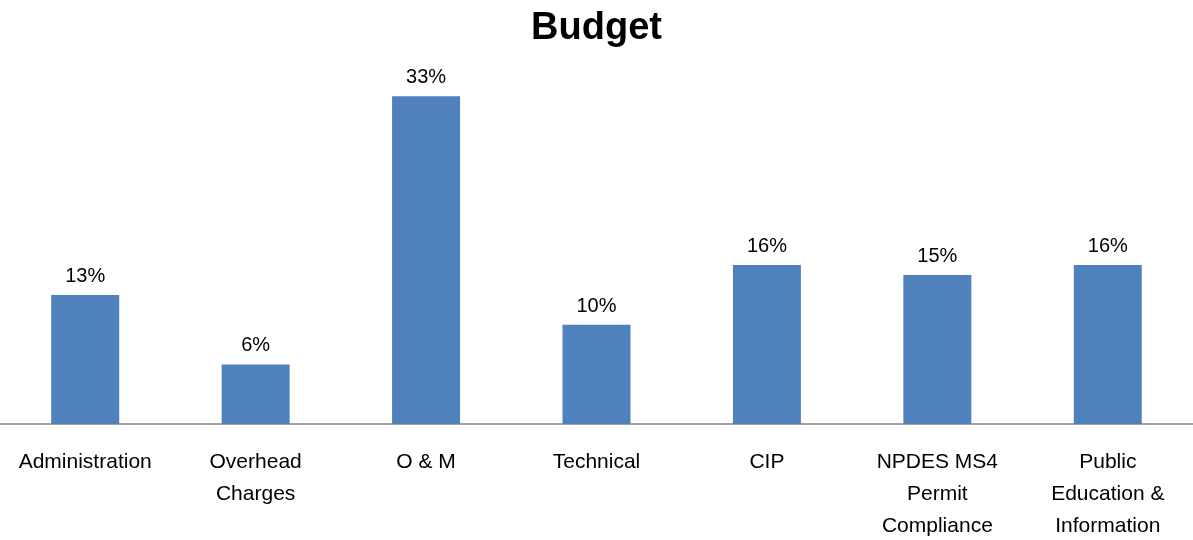  What do you see at coordinates (596, 304) in the screenshot?
I see `data-label: 10%` at bounding box center [596, 304].